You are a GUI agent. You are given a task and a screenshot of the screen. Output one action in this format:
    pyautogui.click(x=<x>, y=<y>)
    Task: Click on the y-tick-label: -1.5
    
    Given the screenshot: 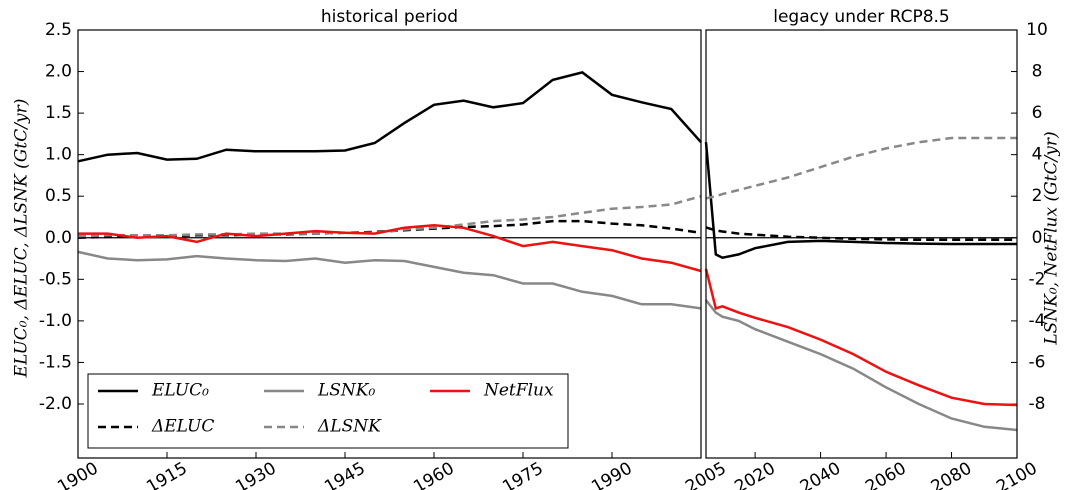 What is the action you would take?
    pyautogui.click(x=55, y=362)
    